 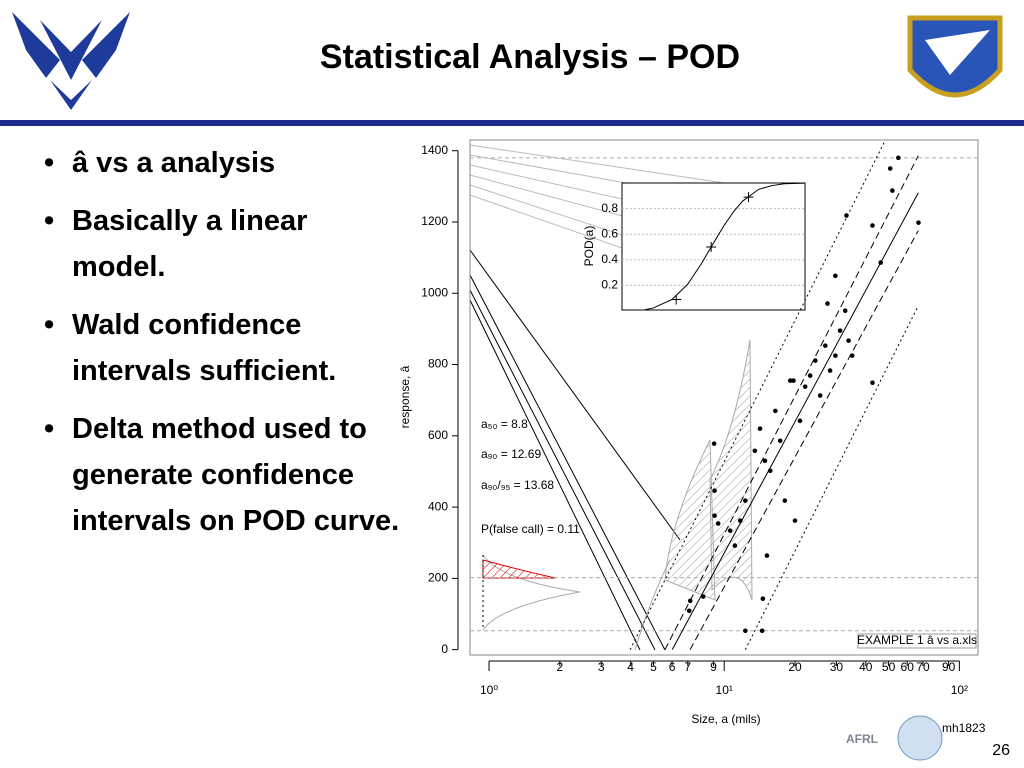 I want to click on y-tick-label: 400, so click(x=438, y=506).